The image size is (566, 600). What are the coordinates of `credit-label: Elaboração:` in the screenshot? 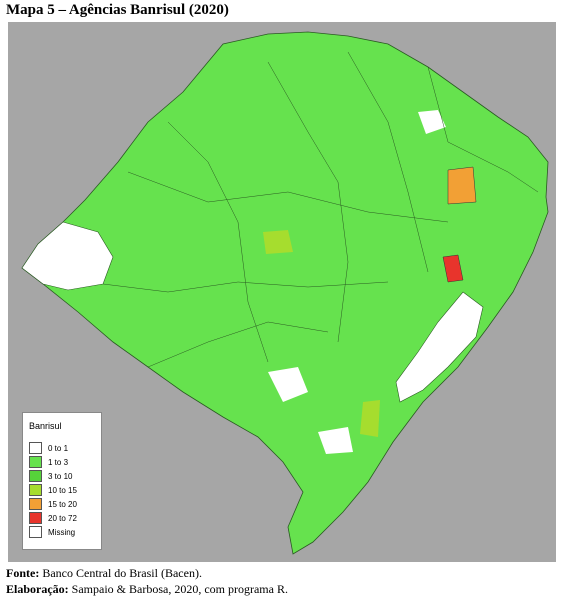 It's located at (37, 589).